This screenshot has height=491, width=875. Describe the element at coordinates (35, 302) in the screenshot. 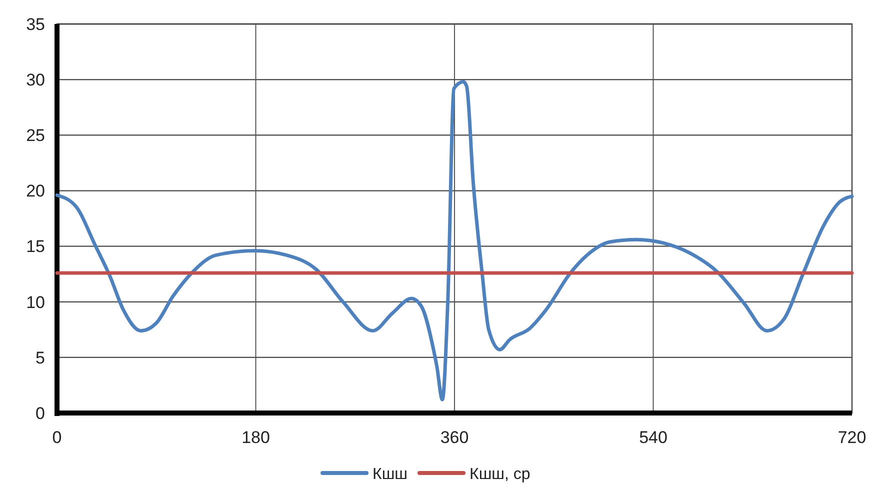

I see `y-tick-label: 10` at that location.